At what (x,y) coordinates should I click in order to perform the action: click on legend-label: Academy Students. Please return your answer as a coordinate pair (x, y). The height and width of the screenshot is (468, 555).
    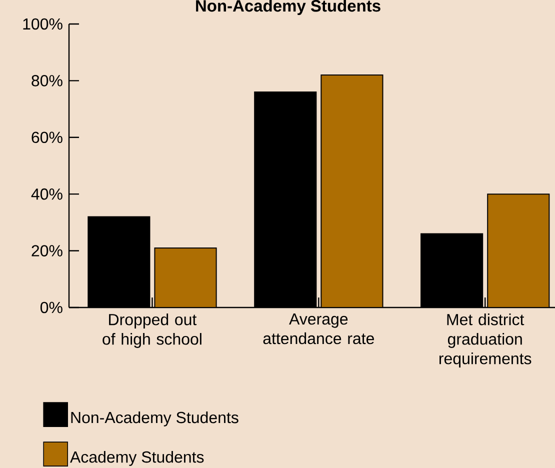
    Looking at the image, I should click on (137, 458).